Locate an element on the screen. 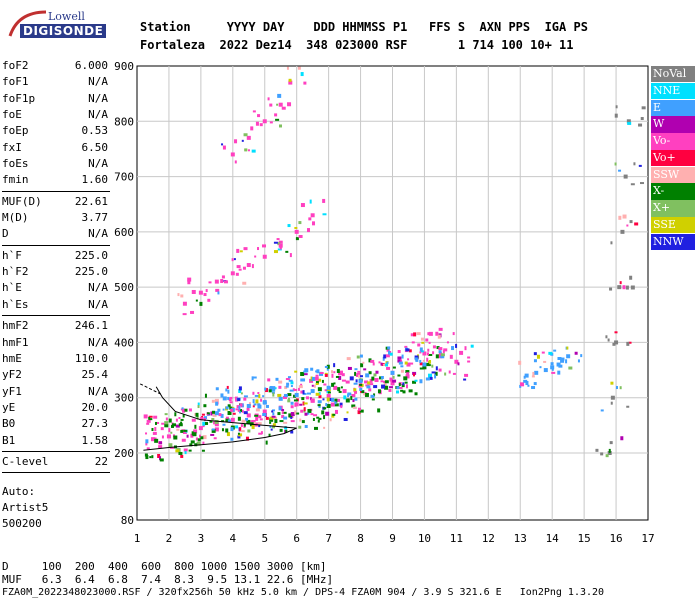 The height and width of the screenshot is (600, 700). x-tick-label: 12 is located at coordinates (488, 538).